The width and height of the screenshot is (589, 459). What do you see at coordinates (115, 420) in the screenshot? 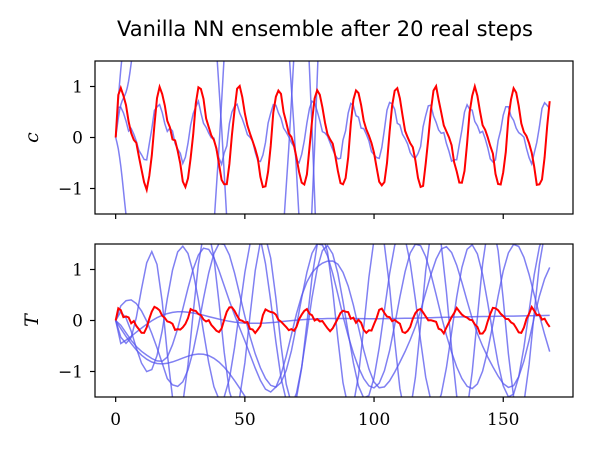
I see `x-tick-label: 0` at bounding box center [115, 420].